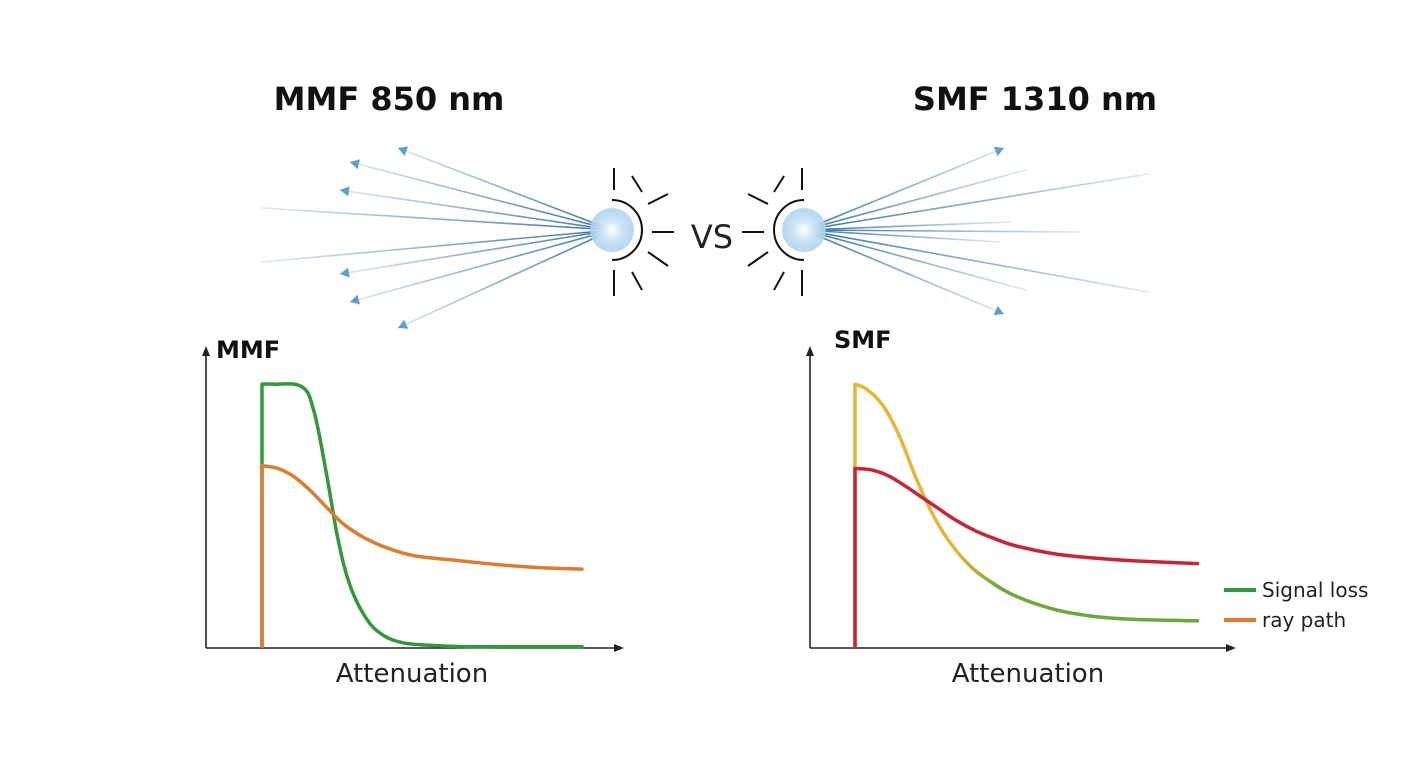 This screenshot has width=1408, height=768. I want to click on mmf-chart: MMF Attenuation, so click(413, 512).